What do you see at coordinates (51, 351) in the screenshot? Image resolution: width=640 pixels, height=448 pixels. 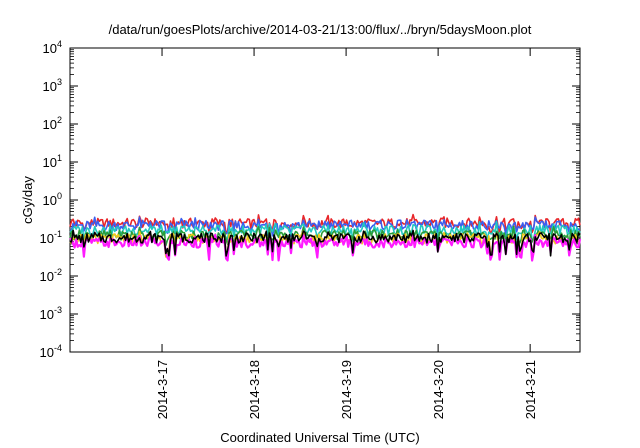 I see `y-tick-label: 10⁻⁴` at bounding box center [51, 351].